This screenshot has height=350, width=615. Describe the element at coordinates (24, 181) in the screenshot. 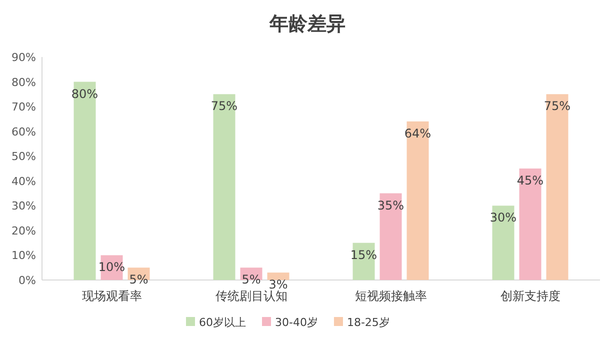

I see `y-tick-label: 40%` at that location.